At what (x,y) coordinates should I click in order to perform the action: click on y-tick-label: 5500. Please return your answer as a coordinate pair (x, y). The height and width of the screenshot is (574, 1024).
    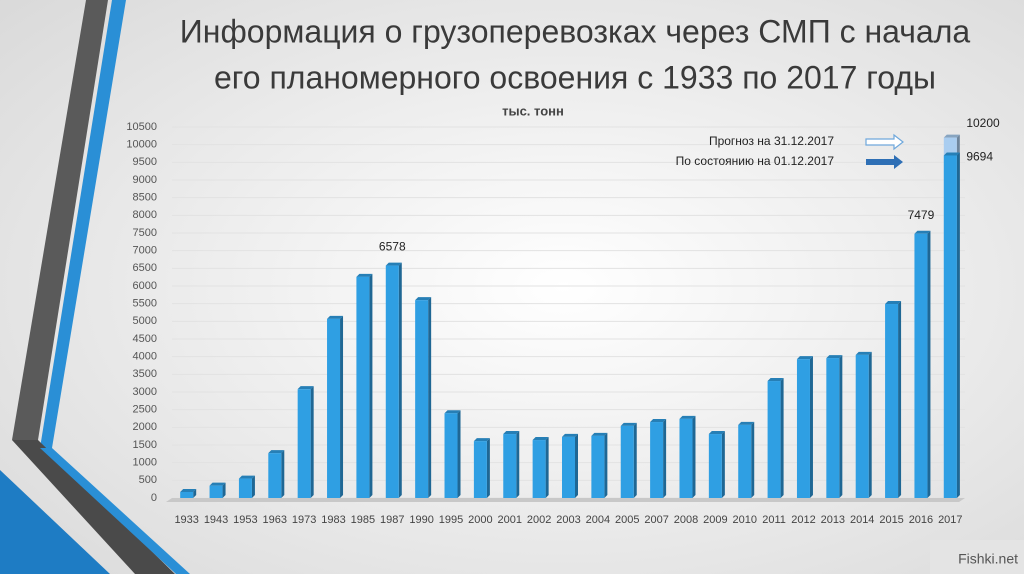
    Looking at the image, I should click on (145, 304).